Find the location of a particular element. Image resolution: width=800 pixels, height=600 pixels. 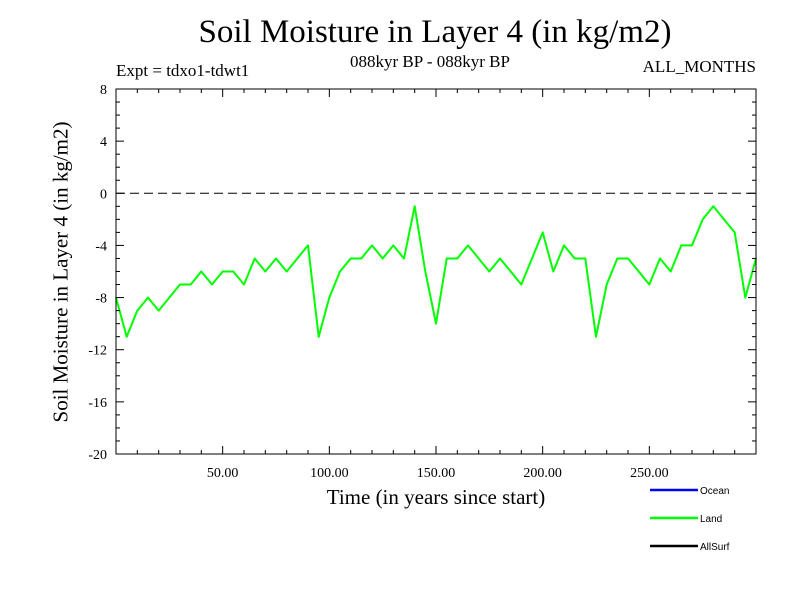

chart-title: Soil Moisture in Layer 4 (in kg/m2) is located at coordinates (435, 32).